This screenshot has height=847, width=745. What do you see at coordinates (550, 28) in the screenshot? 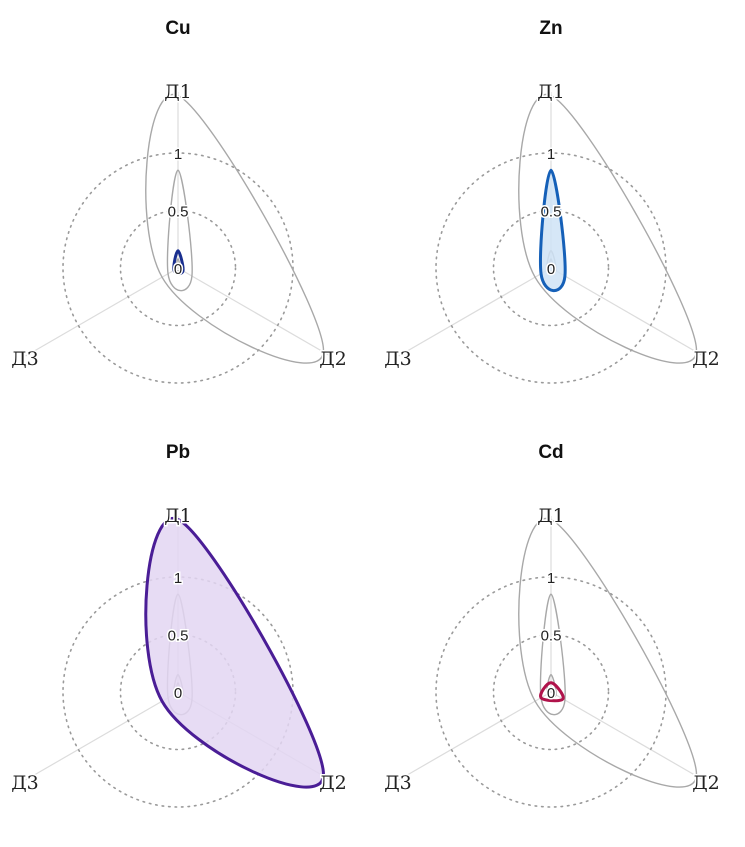
I see `chart-title-zn: Zn` at bounding box center [550, 28].